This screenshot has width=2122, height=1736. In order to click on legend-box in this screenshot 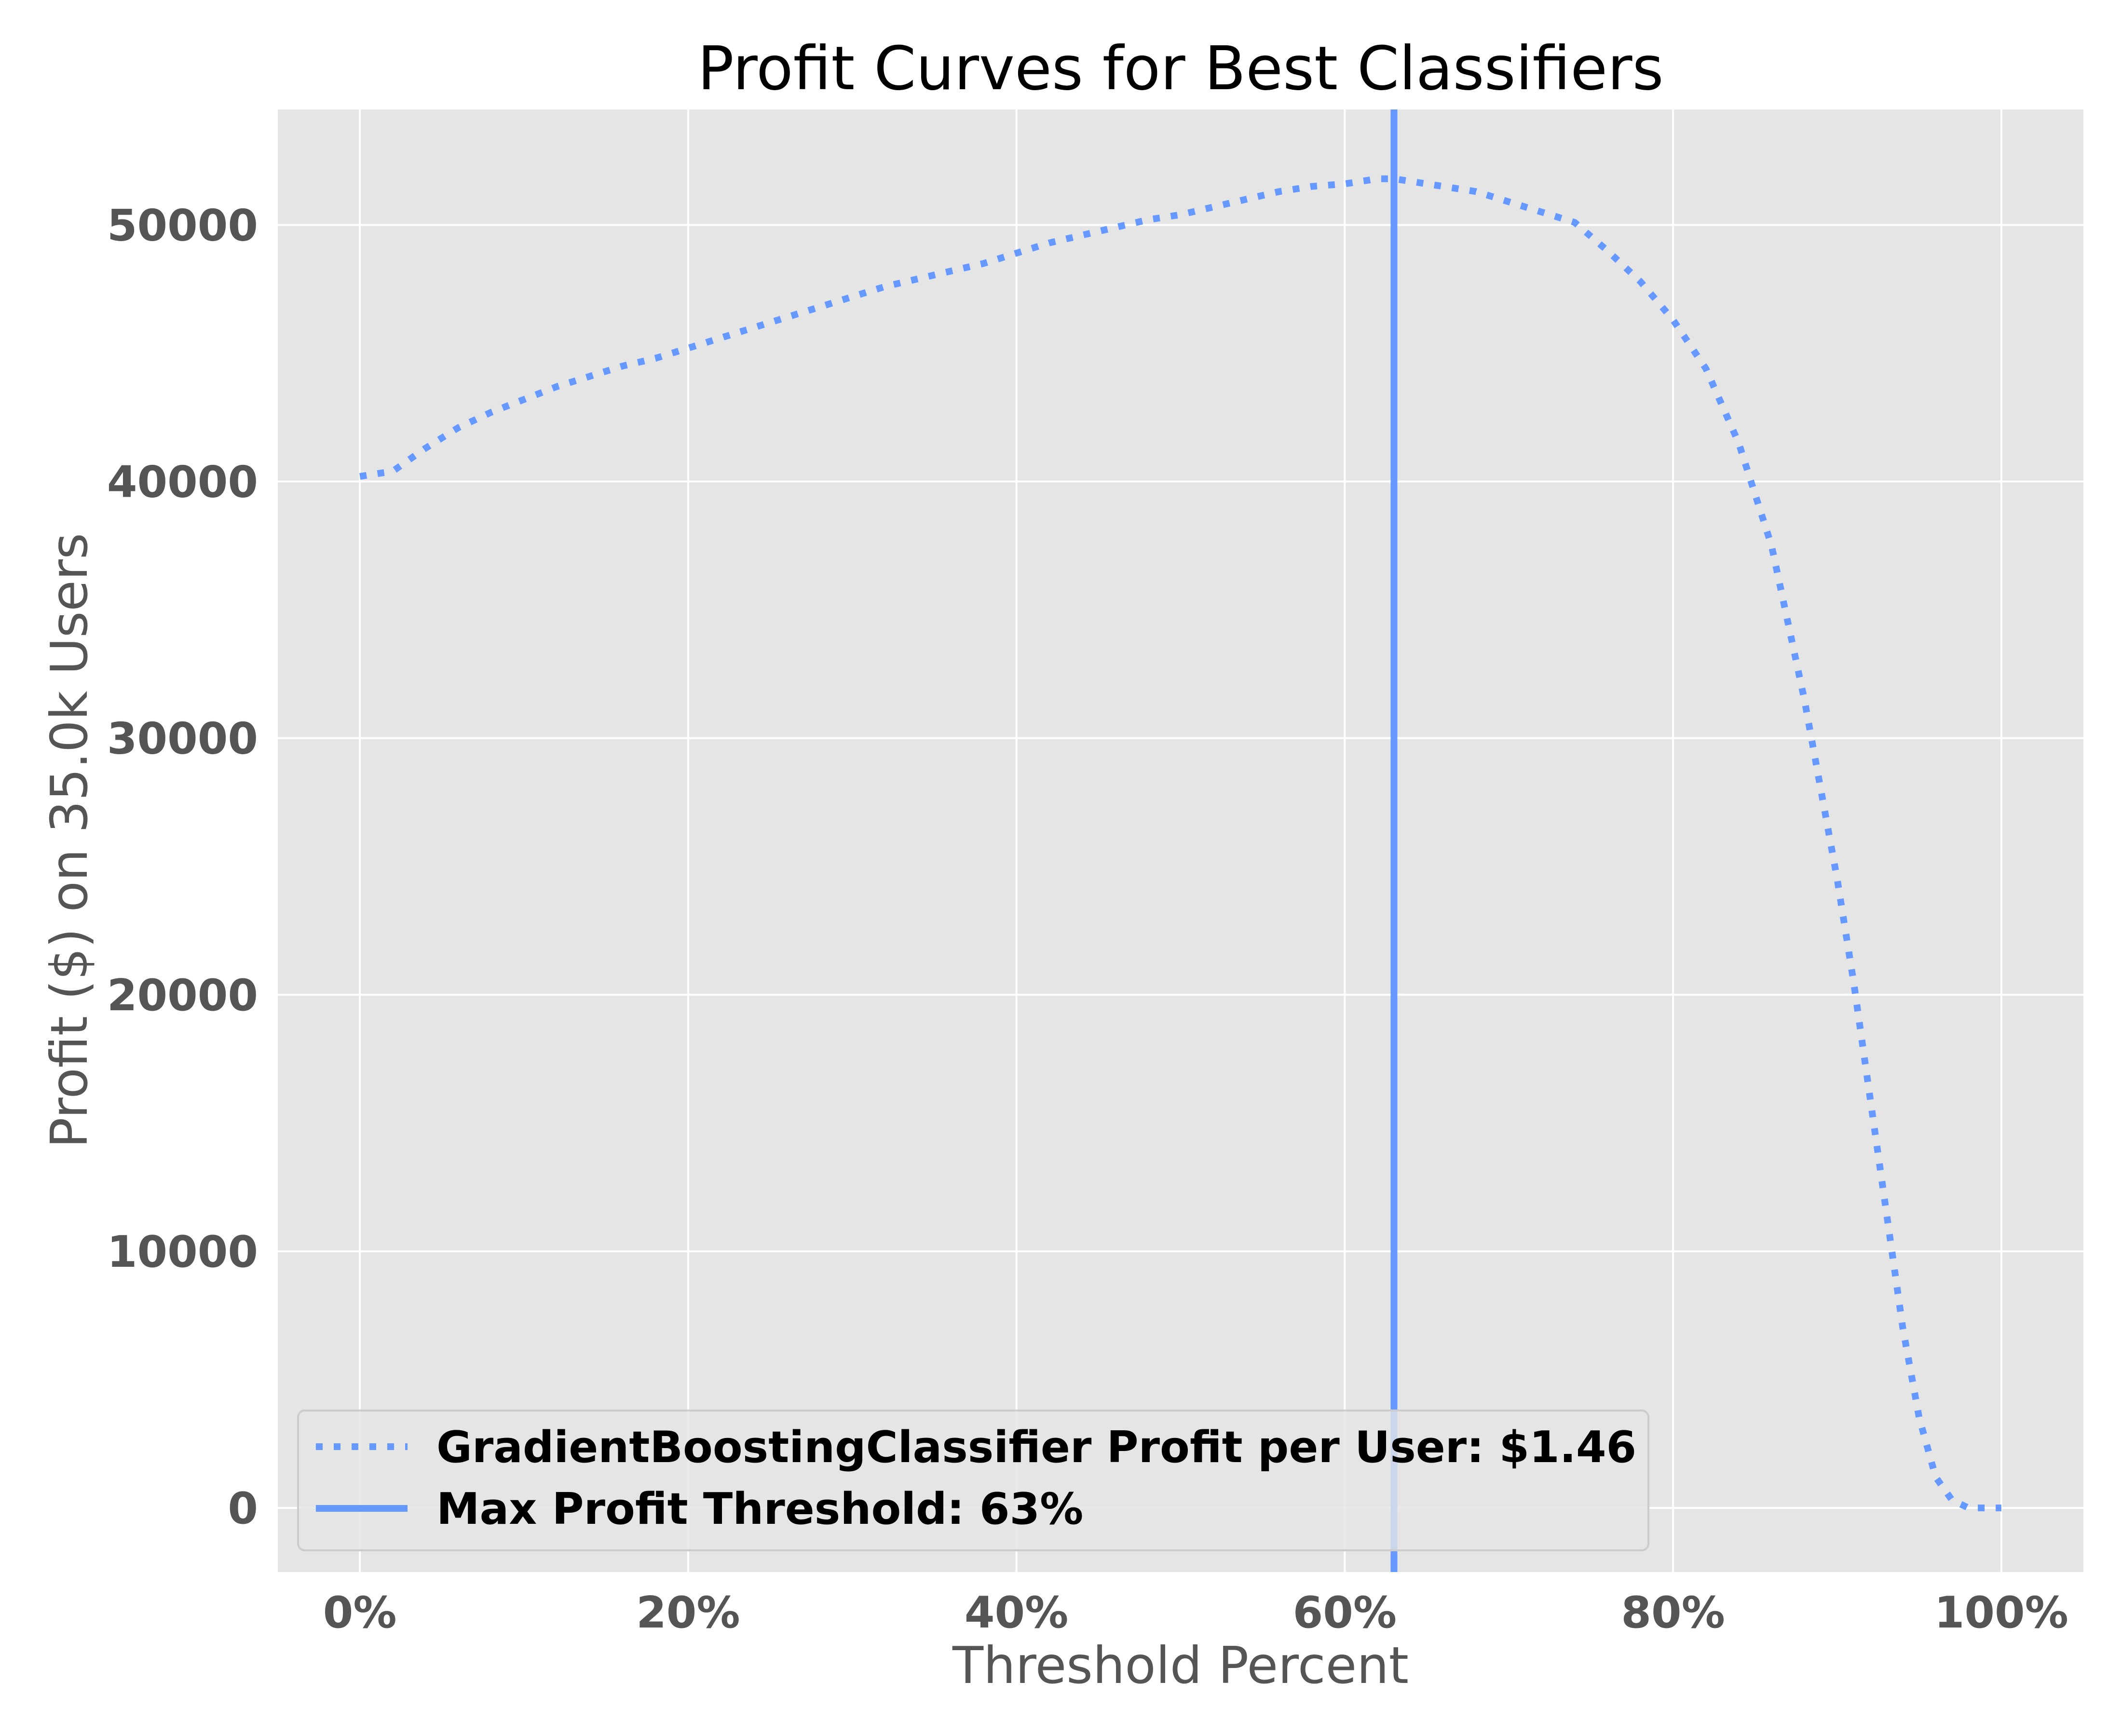, I will do `click(973, 1481)`.